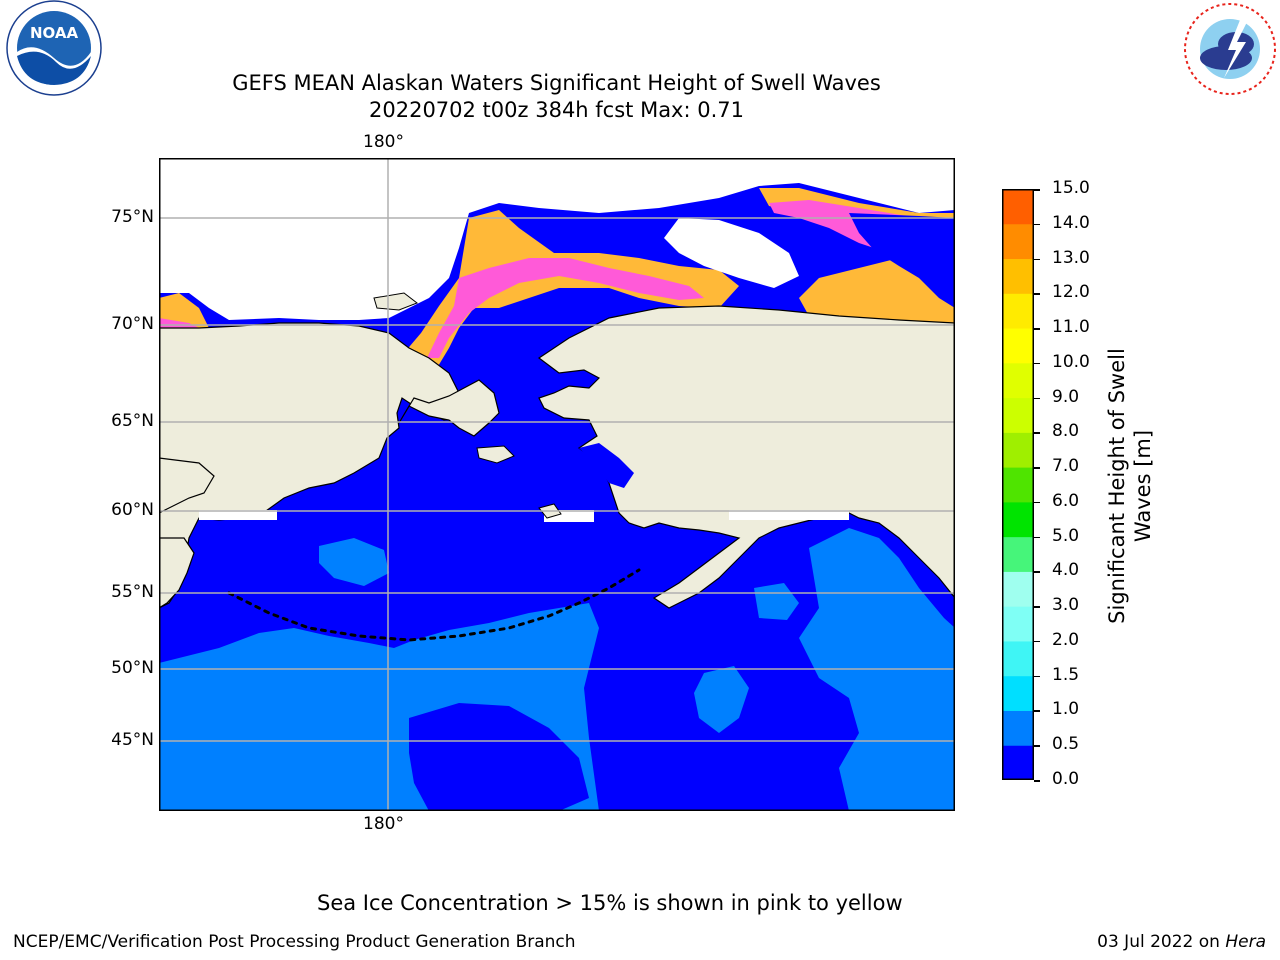 This screenshot has width=1280, height=960. I want to click on sea-ice-band-chukchi, so click(571, 291).